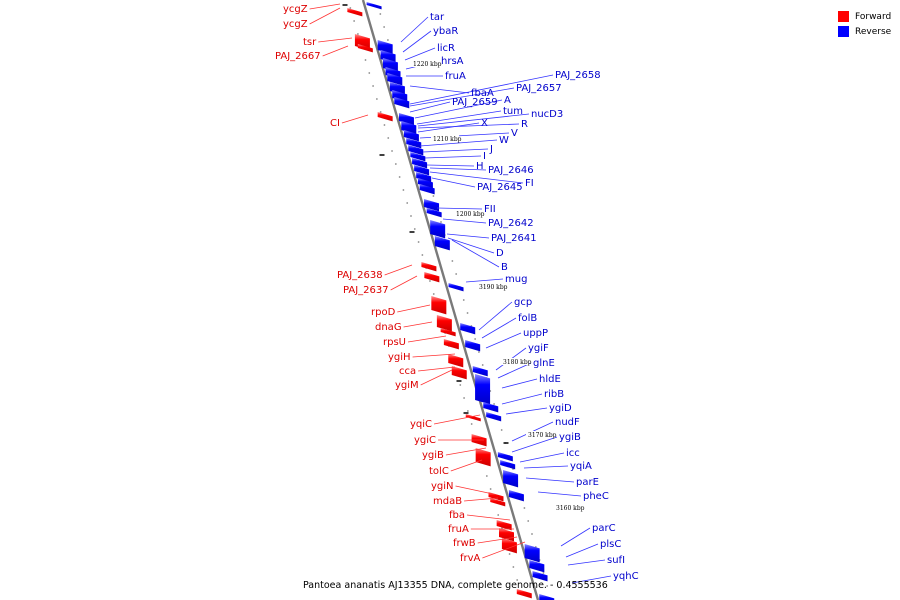 This screenshot has width=900, height=600. I want to click on reverse-gene-label: tar, so click(437, 17).